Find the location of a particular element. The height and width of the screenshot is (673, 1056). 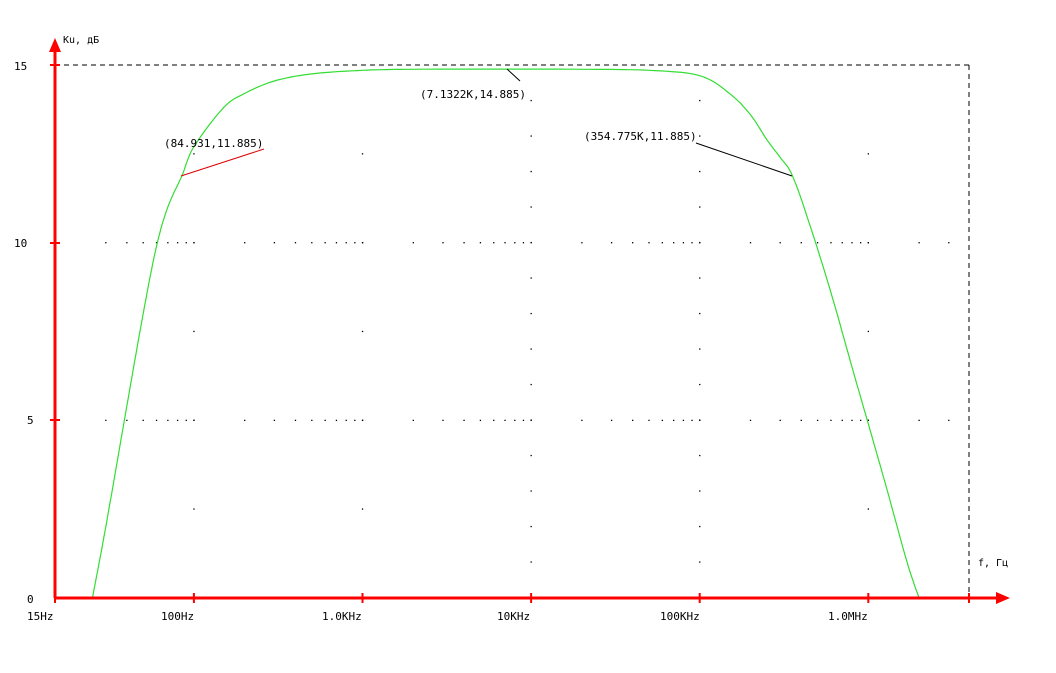

annotation-label-mid: (7.1322K,14.885) is located at coordinates (473, 94).